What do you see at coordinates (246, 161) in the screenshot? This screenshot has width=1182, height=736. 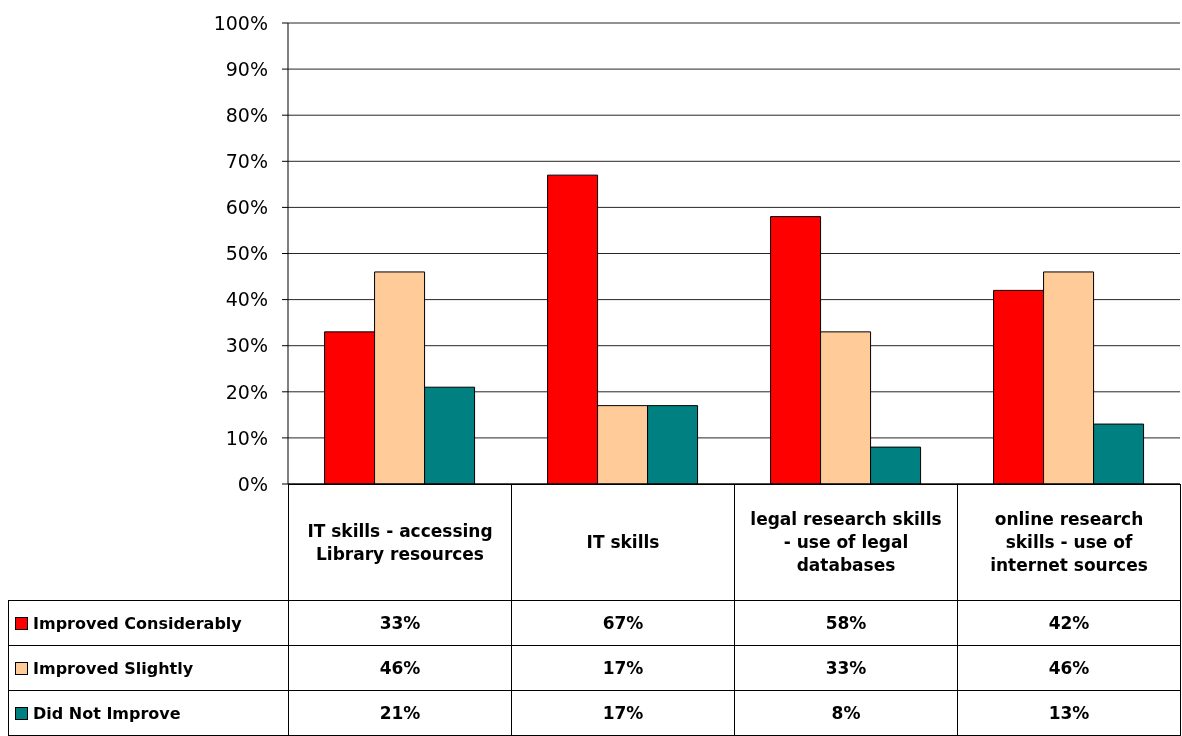 I see `y-tick-label: 70%` at bounding box center [246, 161].